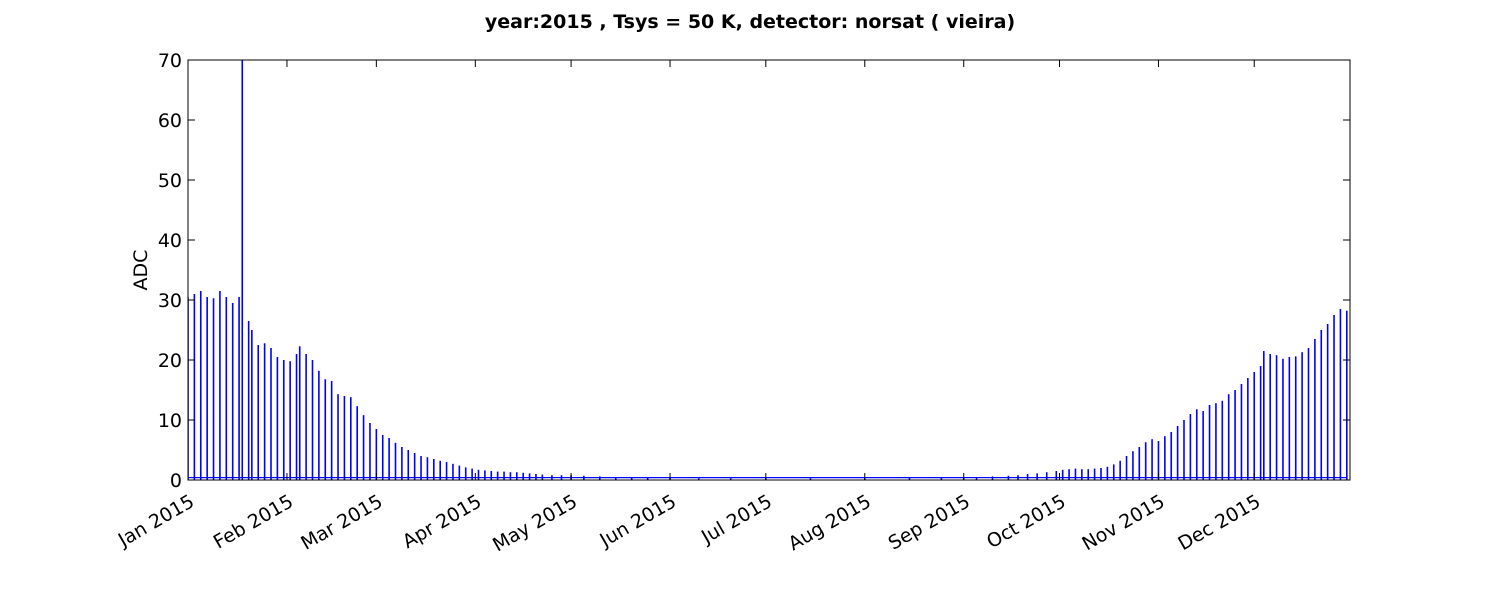 The image size is (1500, 600). I want to click on x-tick-label: Jun 2015, so click(637, 521).